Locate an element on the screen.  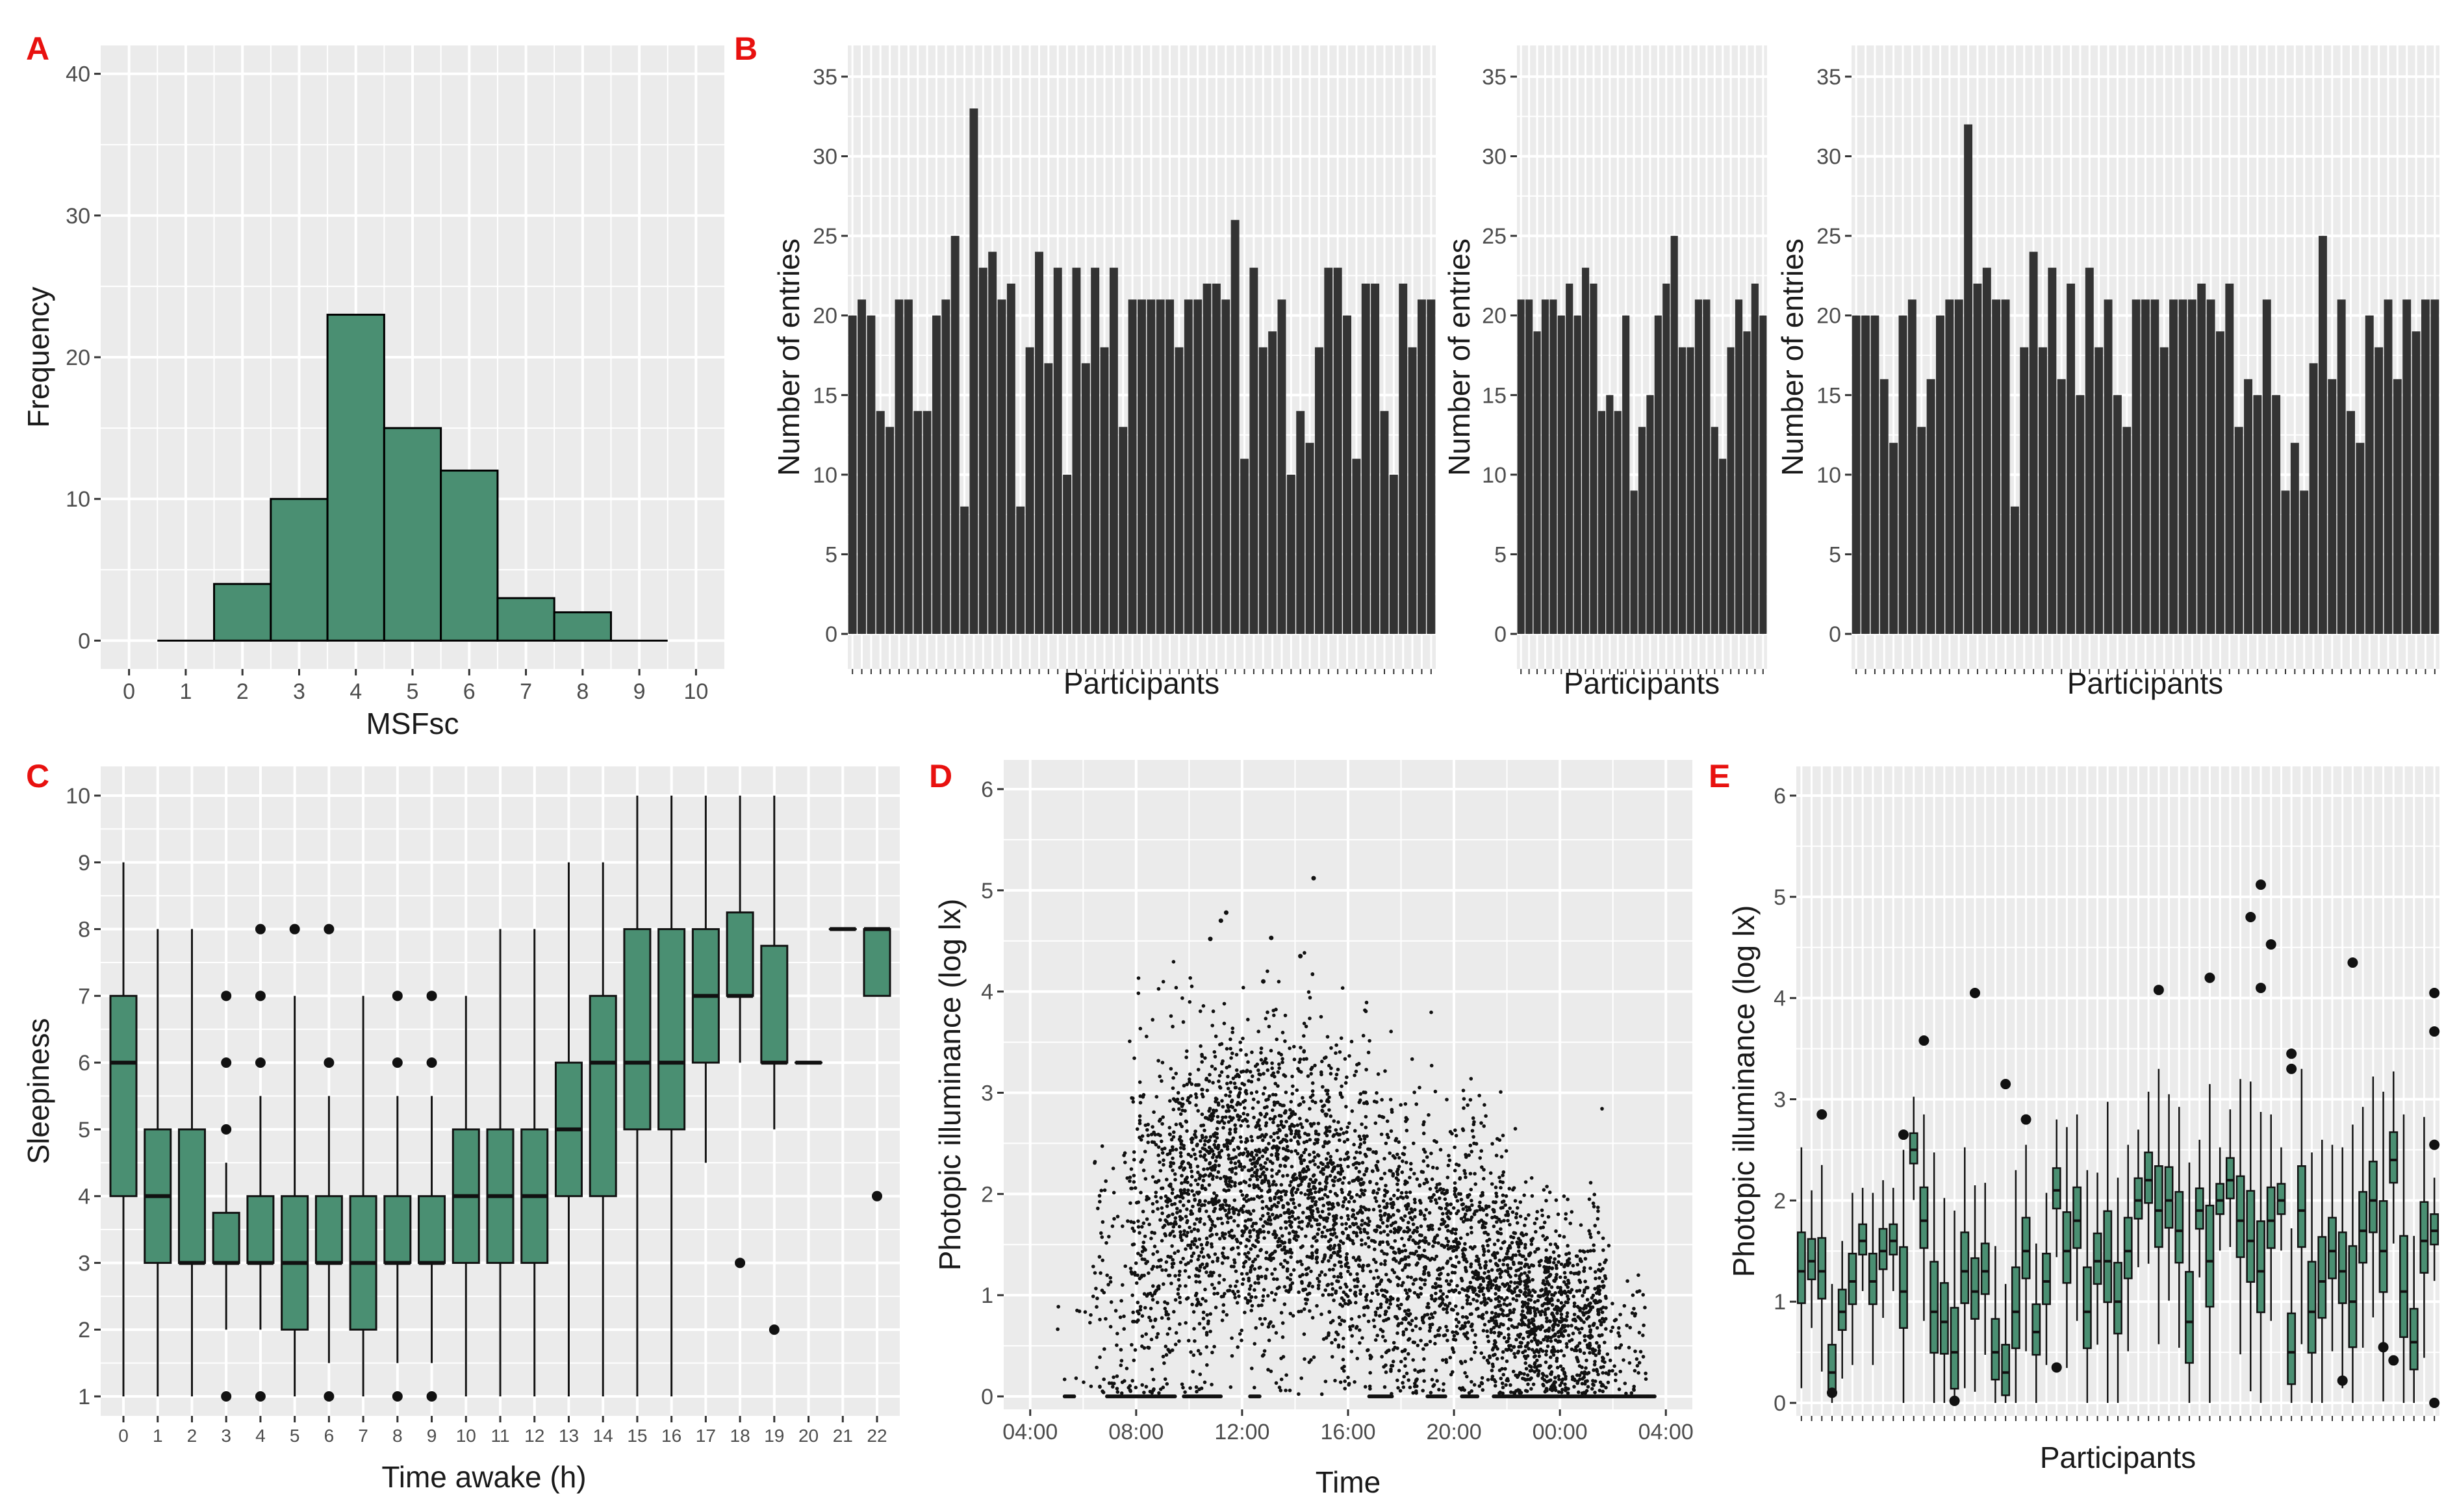
histogram-bar is located at coordinates (242, 613).